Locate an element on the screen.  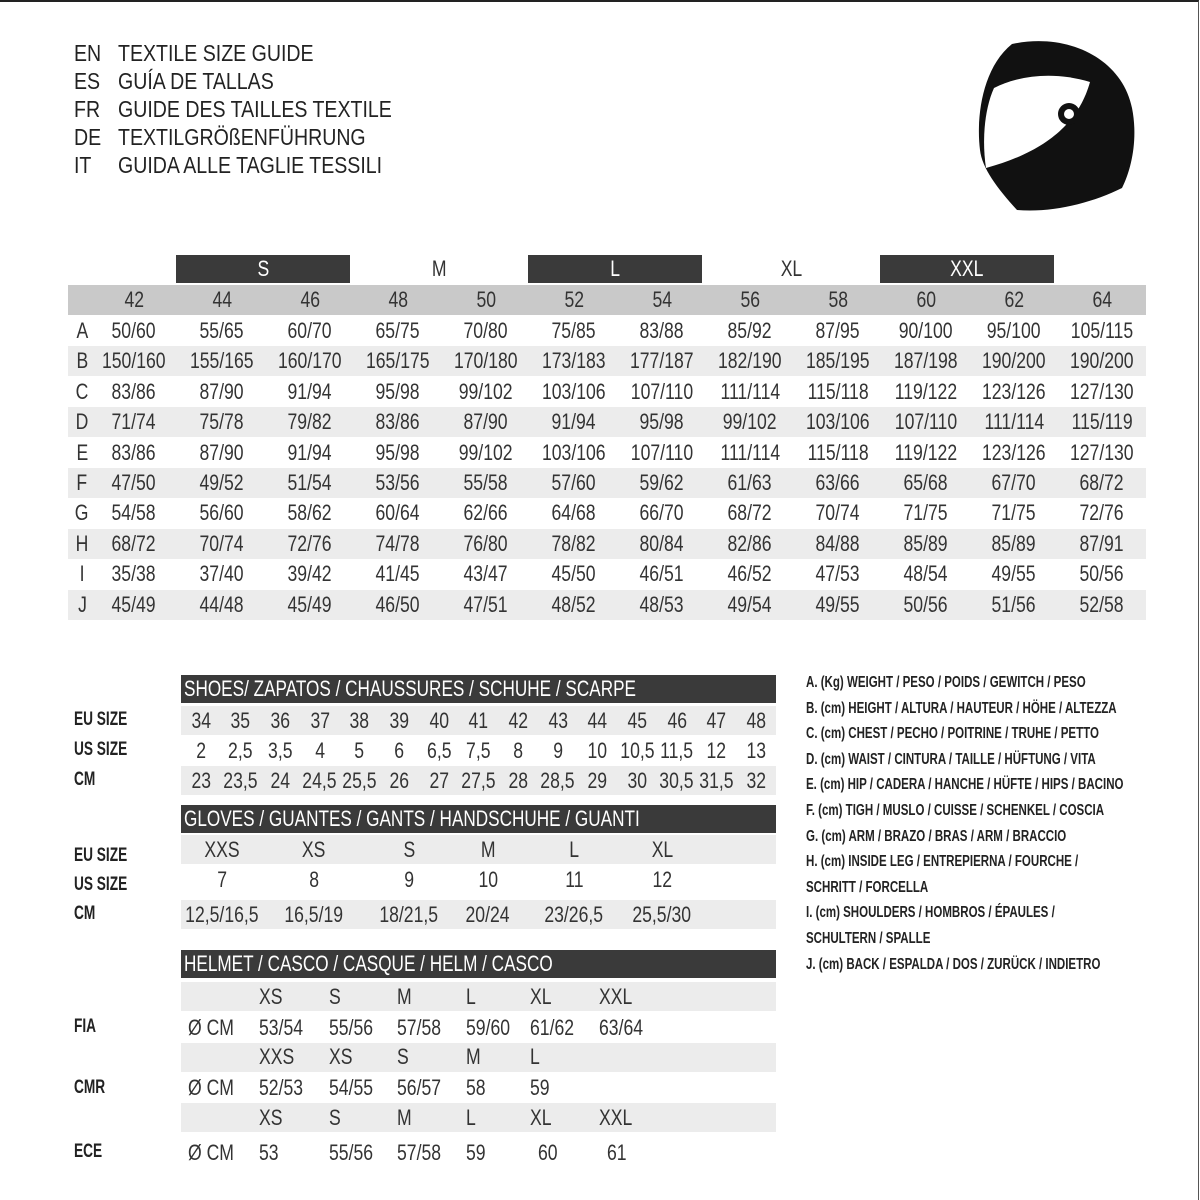
shoe-size-cell: 11,5 is located at coordinates (677, 750).